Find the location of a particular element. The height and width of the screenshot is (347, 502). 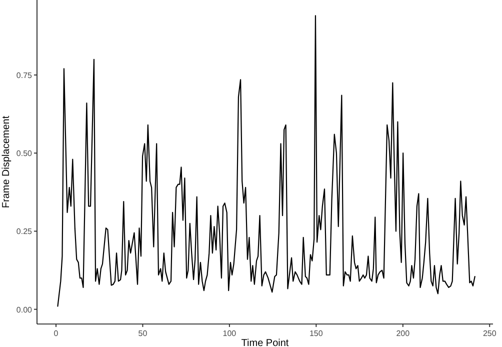

x-tick-label: 0 is located at coordinates (56, 333).